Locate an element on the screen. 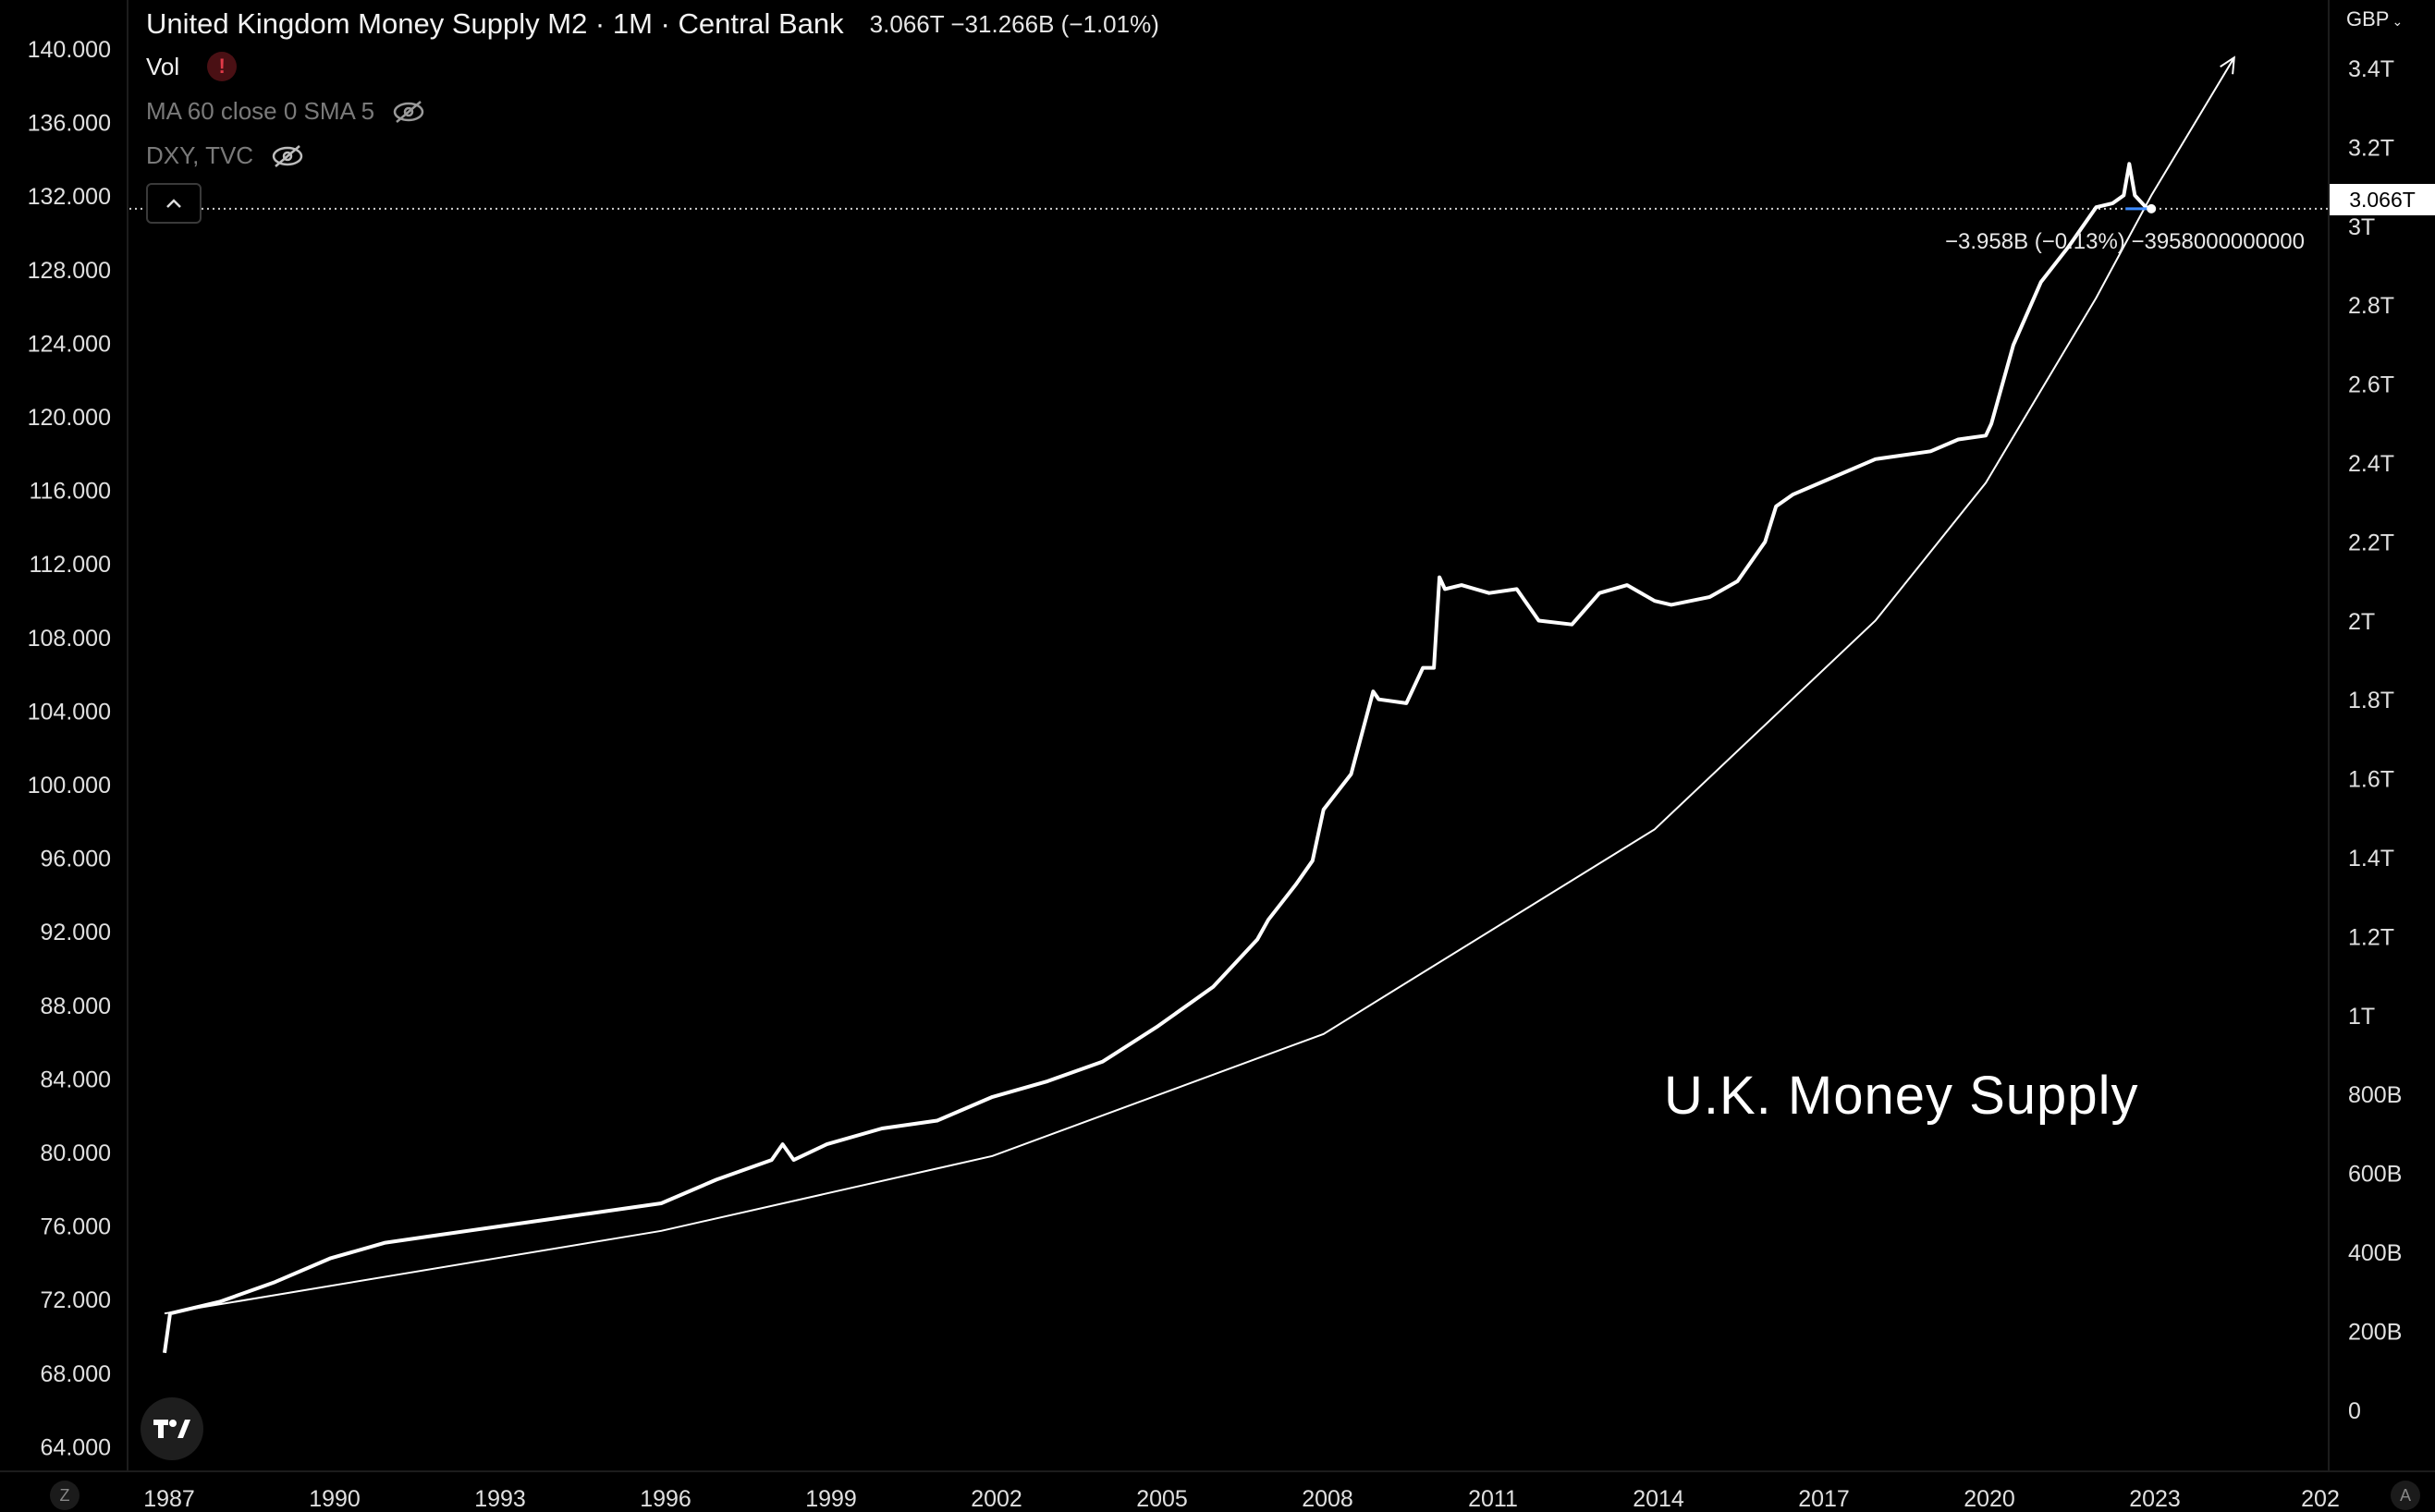  right-axis-tick-label: 3.4T is located at coordinates (2371, 69).